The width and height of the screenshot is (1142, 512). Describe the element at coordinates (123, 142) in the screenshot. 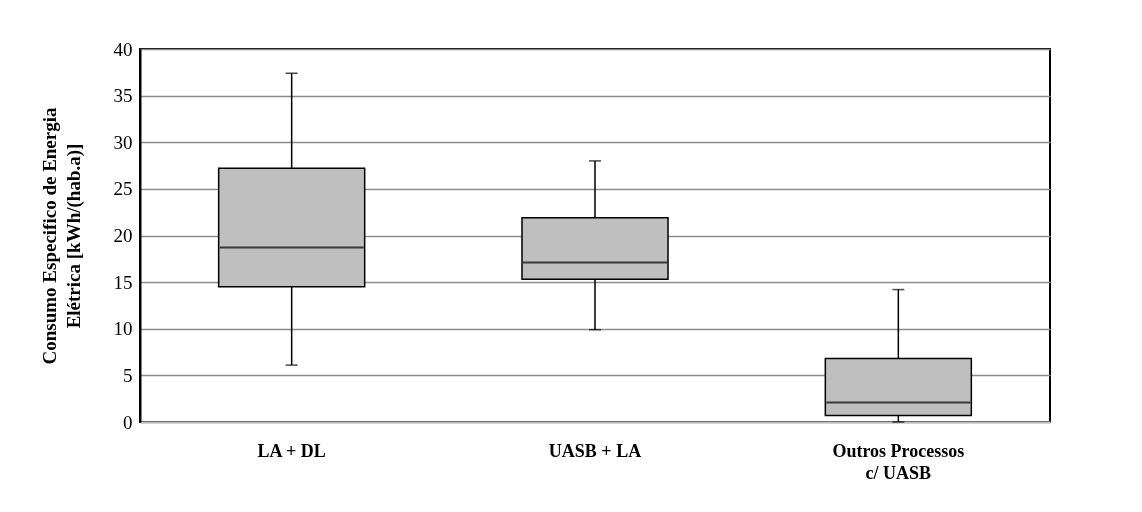

I see `y-tick-label: 30` at that location.